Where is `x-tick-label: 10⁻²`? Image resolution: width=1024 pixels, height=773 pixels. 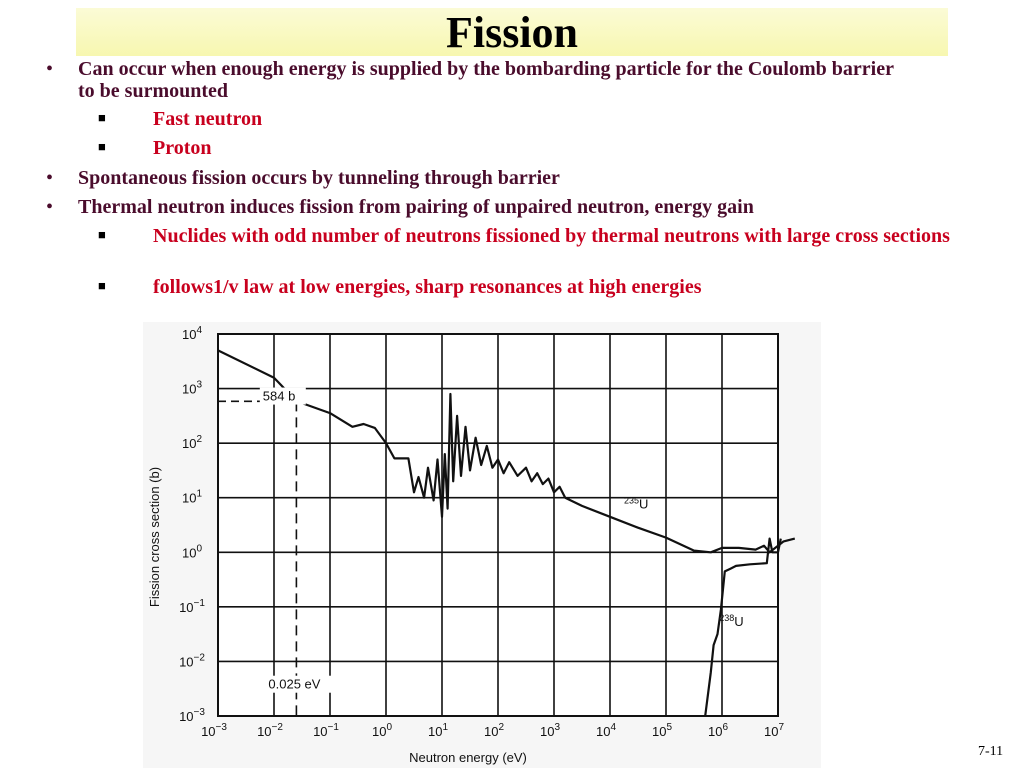
x-tick-label: 10⁻² is located at coordinates (270, 730).